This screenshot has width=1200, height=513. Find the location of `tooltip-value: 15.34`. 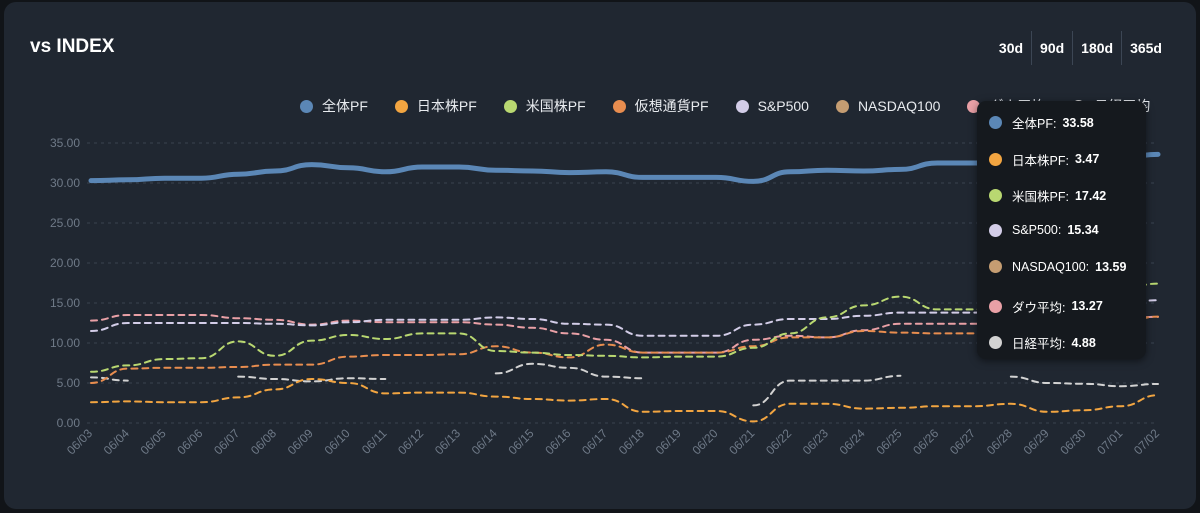

tooltip-value: 15.34 is located at coordinates (1083, 230).